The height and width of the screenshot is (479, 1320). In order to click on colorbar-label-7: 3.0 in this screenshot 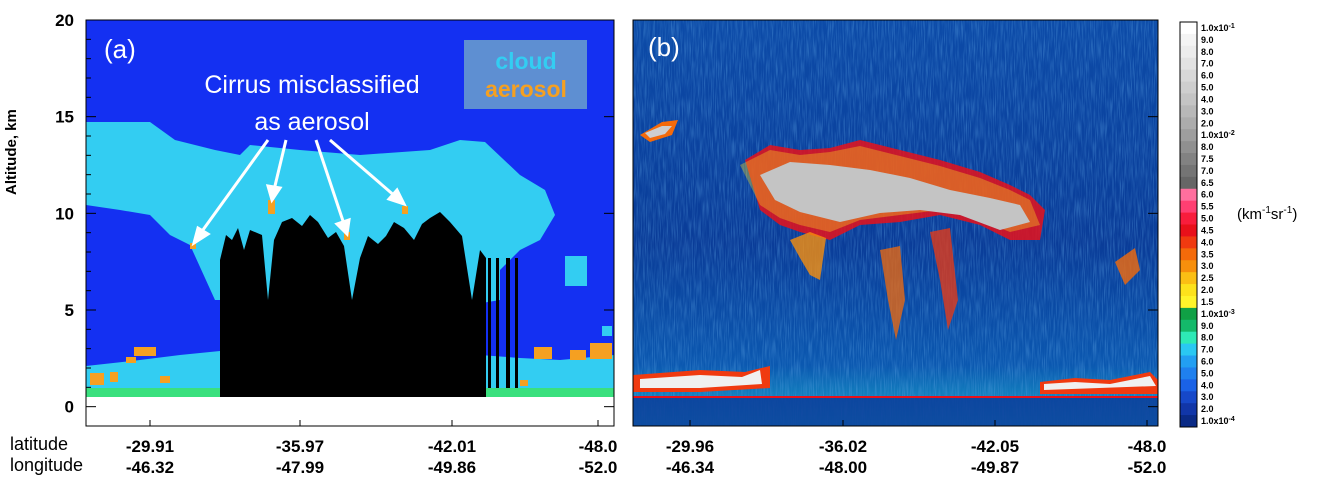, I will do `click(1207, 111)`.